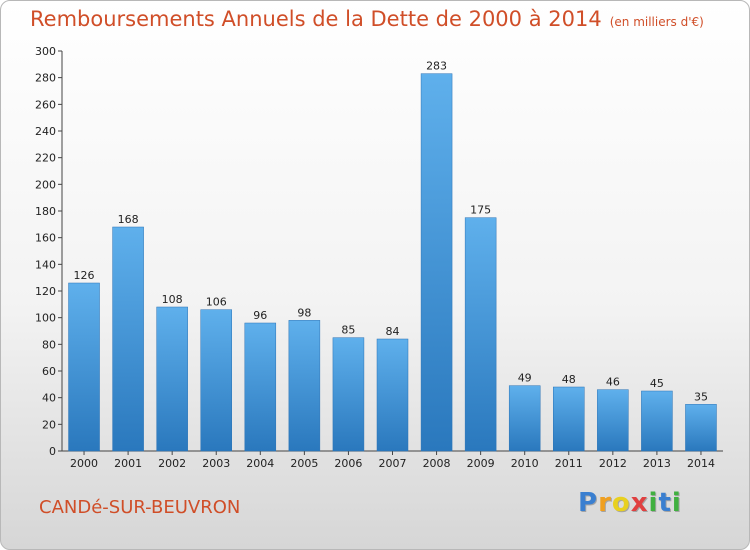 The image size is (750, 550). Describe the element at coordinates (569, 463) in the screenshot. I see `x-tick-label: 2011` at that location.